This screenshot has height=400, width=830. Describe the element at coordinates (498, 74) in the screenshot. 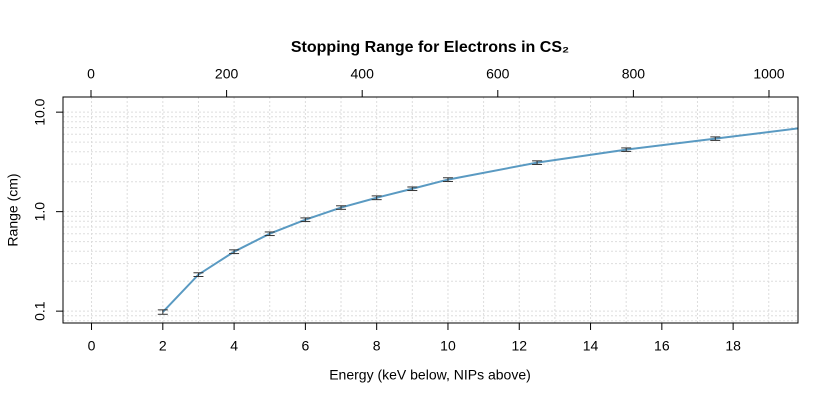

I see `x2-tick-label: 600` at that location.